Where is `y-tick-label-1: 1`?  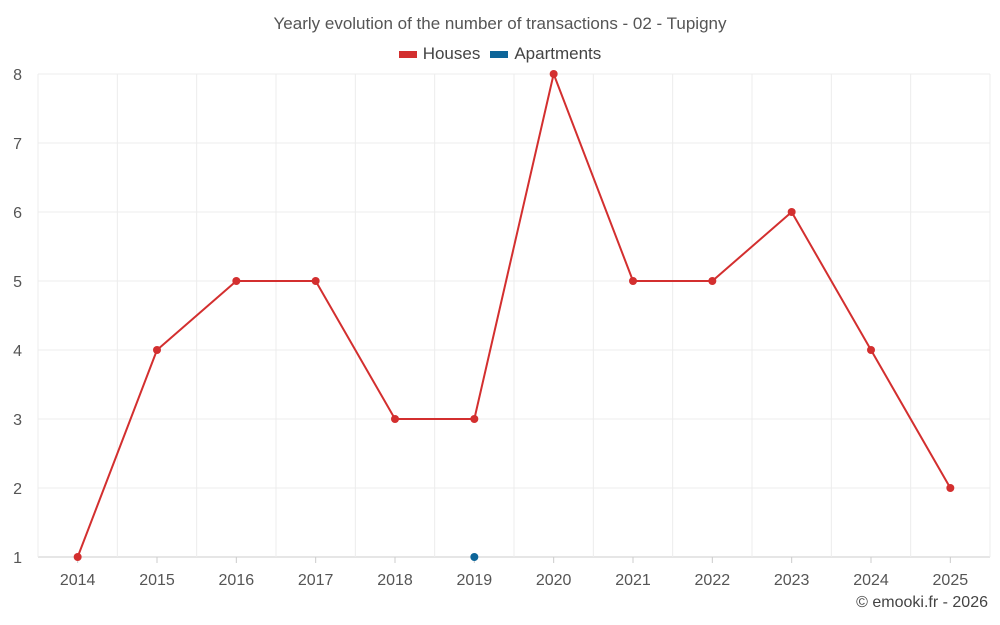 y-tick-label-1: 1 is located at coordinates (17, 558).